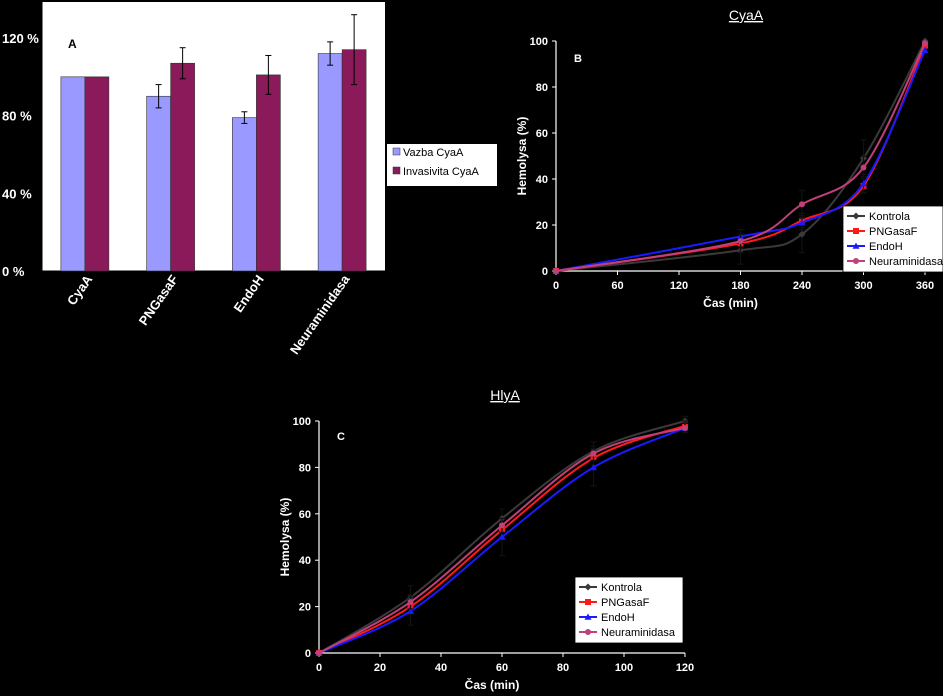 The height and width of the screenshot is (696, 943). Describe the element at coordinates (73, 174) in the screenshot. I see `bar-vazba-cyaa-cyaa` at that location.